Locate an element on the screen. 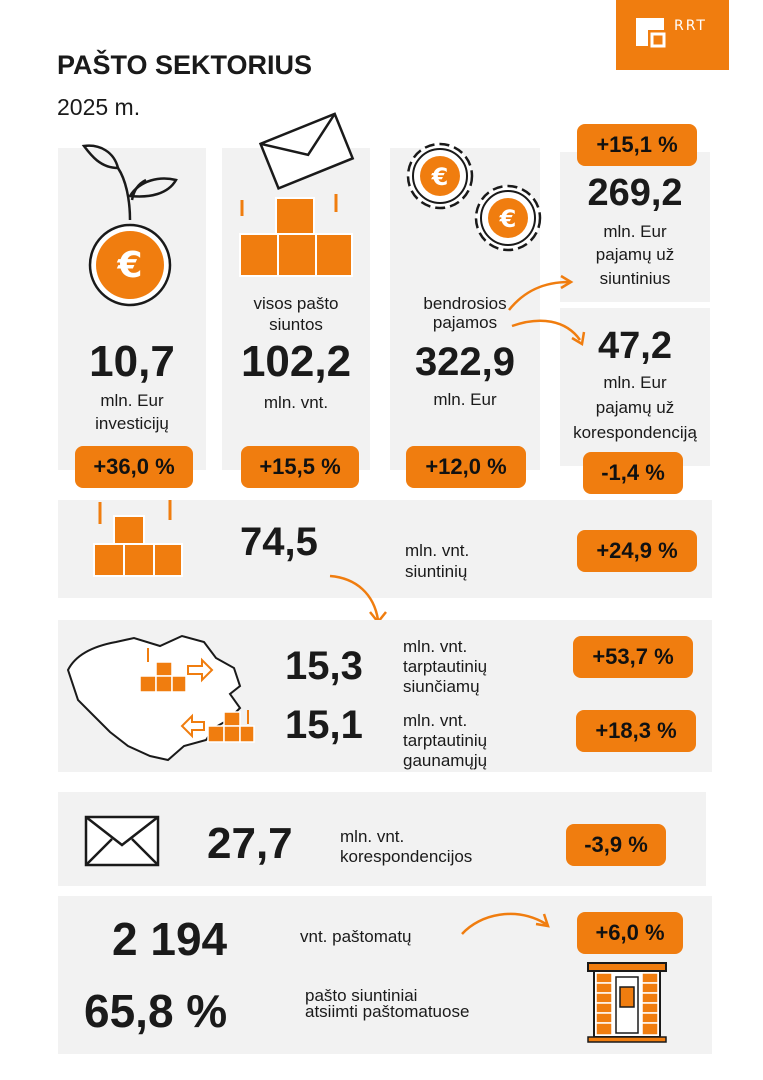  page-title: PAŠTO SEKTORIUS is located at coordinates (185, 65).